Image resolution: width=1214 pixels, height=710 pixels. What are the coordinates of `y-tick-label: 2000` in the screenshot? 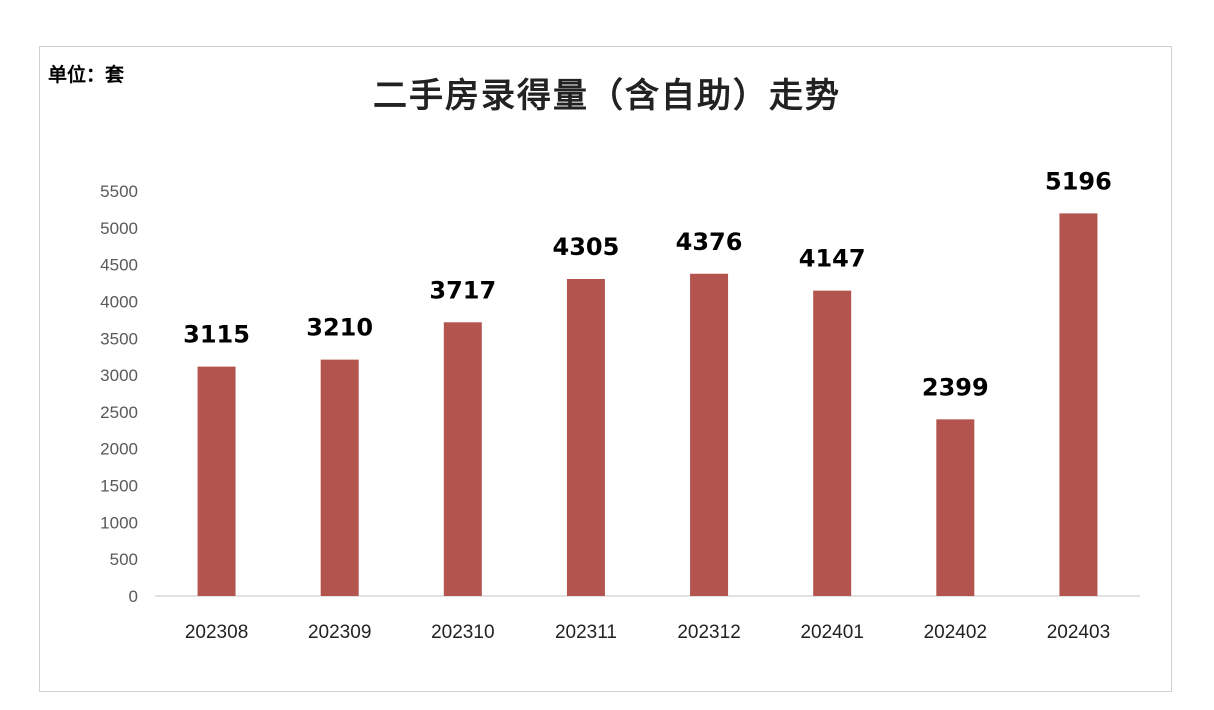 It's located at (119, 449).